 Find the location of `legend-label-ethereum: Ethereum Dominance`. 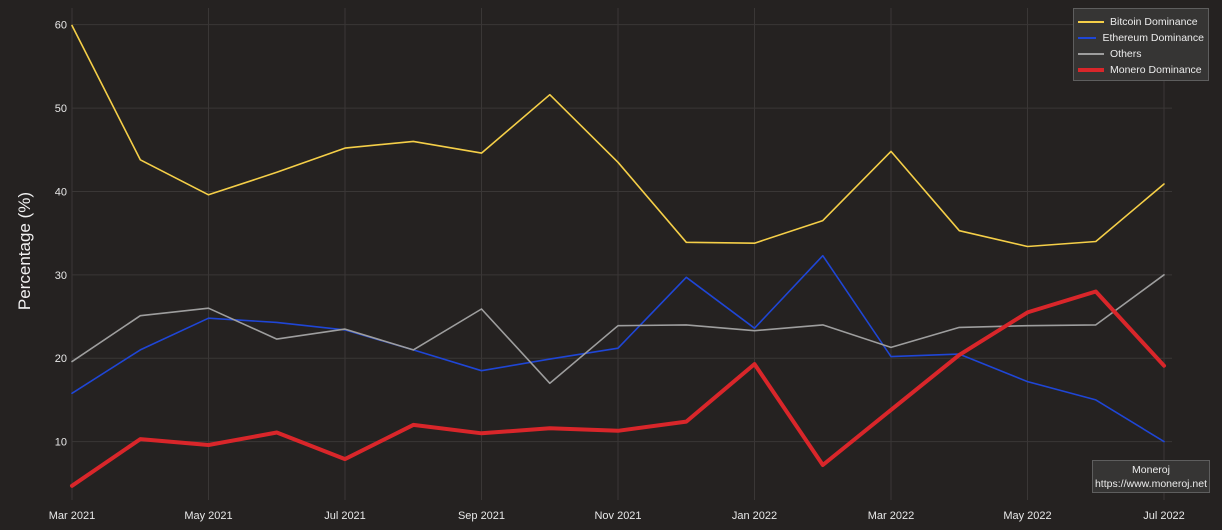

legend-label-ethereum: Ethereum Dominance is located at coordinates (1153, 38).